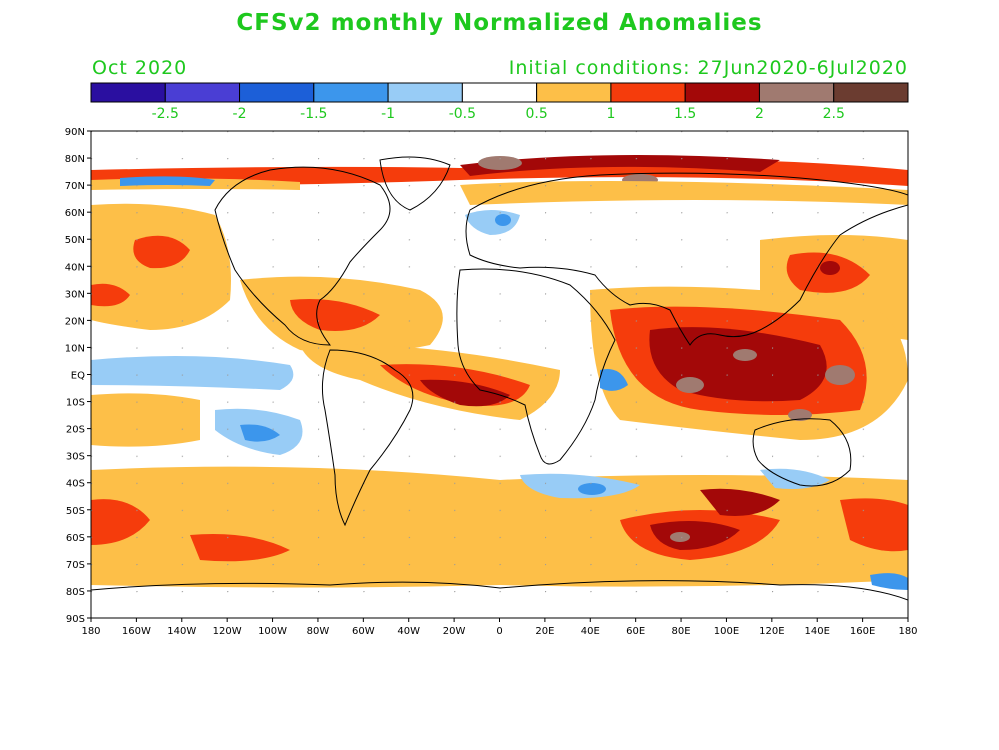  What do you see at coordinates (363, 631) in the screenshot?
I see `lon-tick-label: 60W` at bounding box center [363, 631].